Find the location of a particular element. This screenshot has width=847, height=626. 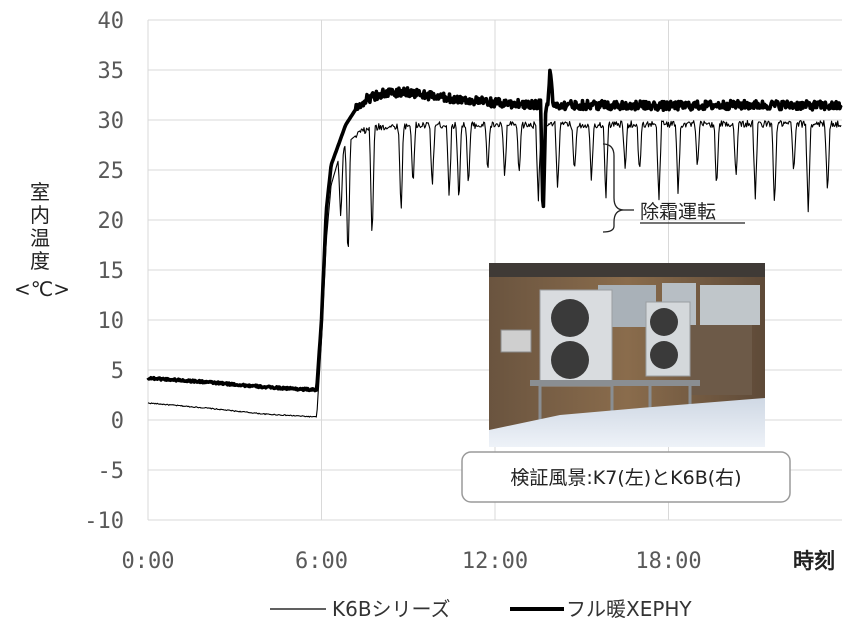

photo-stand is located at coordinates (615, 383).